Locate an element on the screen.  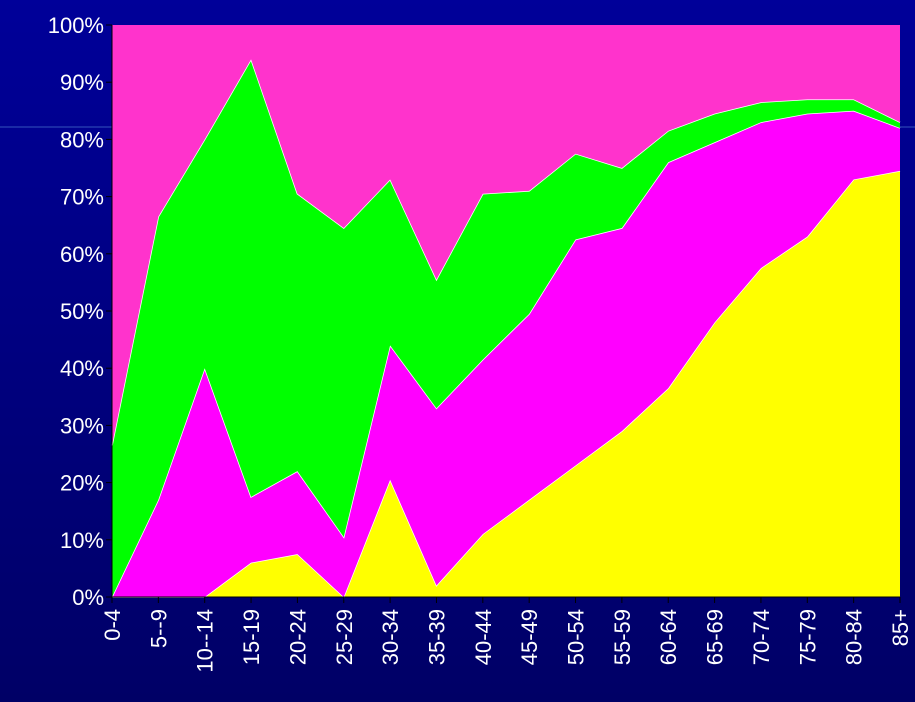
x-tick-label: 10--14 is located at coordinates (205, 641).